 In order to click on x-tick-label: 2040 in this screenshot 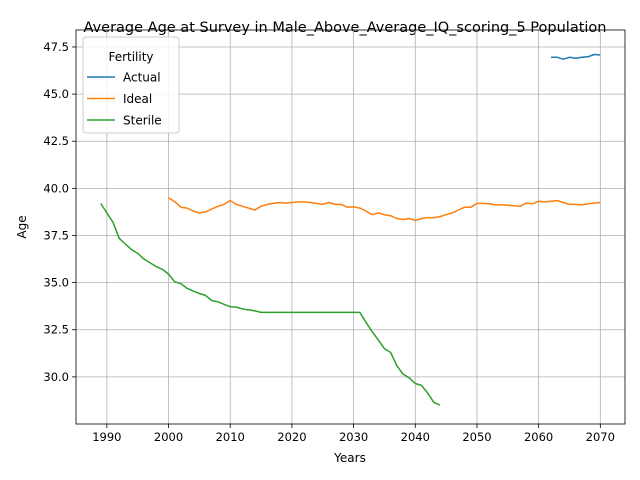, I will do `click(415, 437)`.